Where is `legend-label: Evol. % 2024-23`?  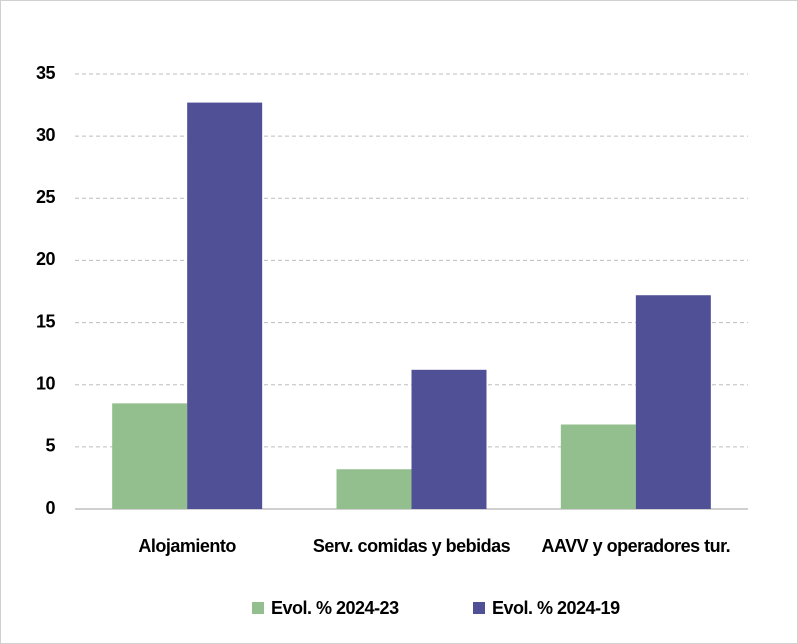 legend-label: Evol. % 2024-23 is located at coordinates (335, 608).